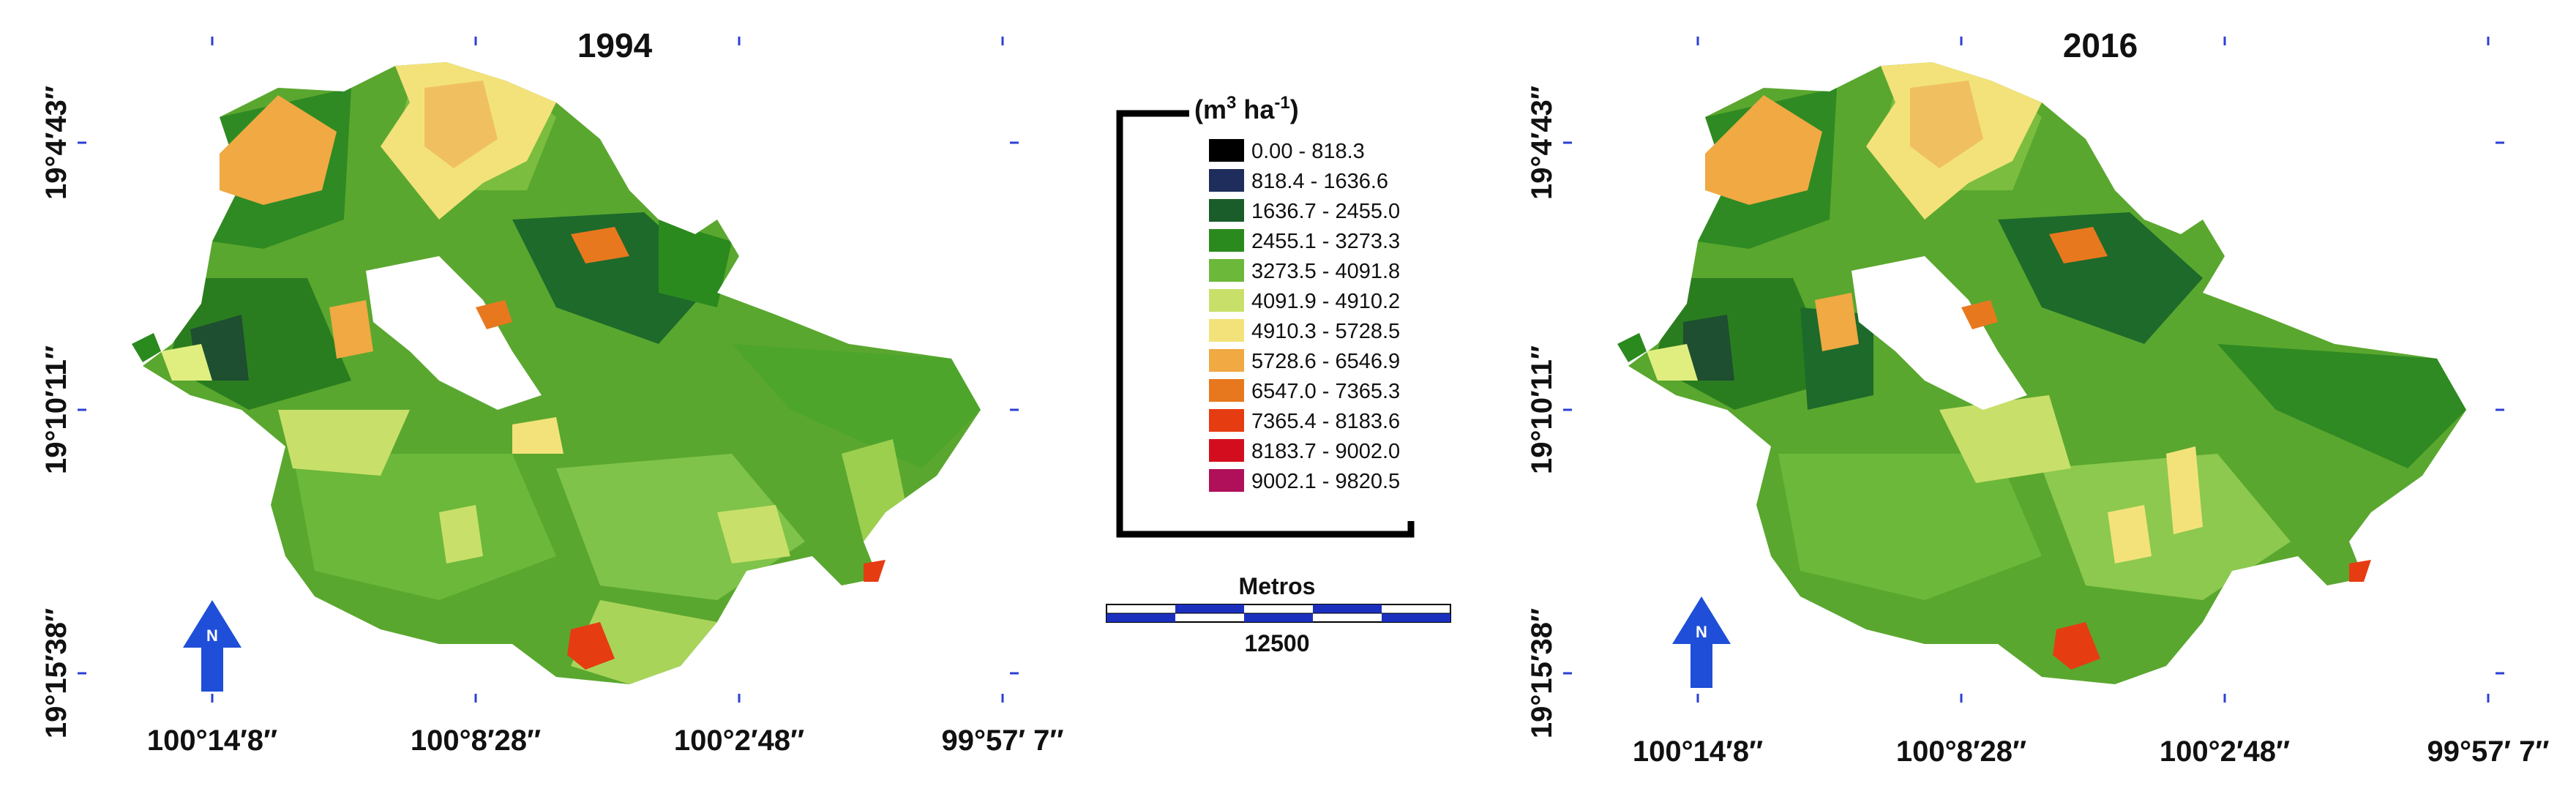 The width and height of the screenshot is (2576, 805). What do you see at coordinates (1325, 421) in the screenshot?
I see `legend-label: 7365.4 - 8183.6` at bounding box center [1325, 421].